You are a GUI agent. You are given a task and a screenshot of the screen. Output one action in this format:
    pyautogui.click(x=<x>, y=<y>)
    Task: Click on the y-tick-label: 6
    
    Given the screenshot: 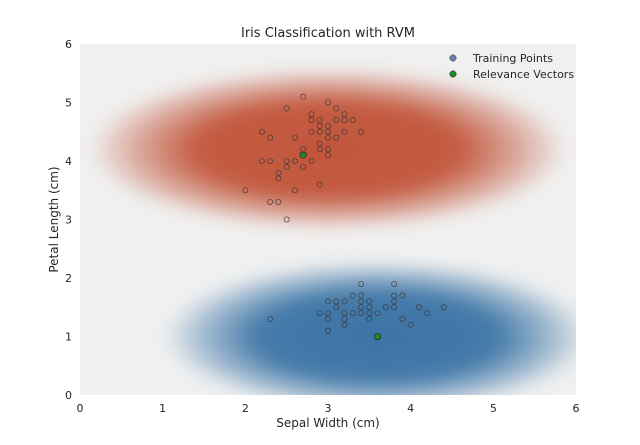 What is the action you would take?
    pyautogui.click(x=68, y=44)
    